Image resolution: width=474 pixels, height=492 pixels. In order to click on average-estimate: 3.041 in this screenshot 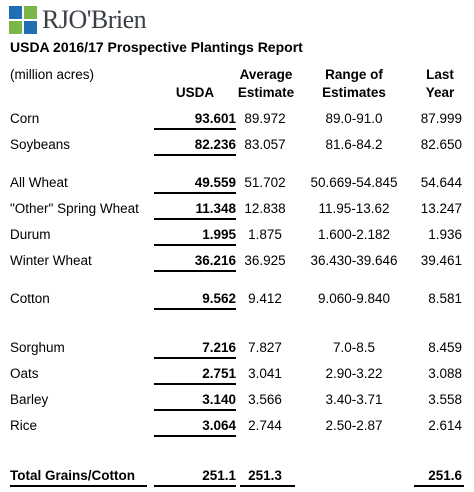, I will do `click(265, 373)`.